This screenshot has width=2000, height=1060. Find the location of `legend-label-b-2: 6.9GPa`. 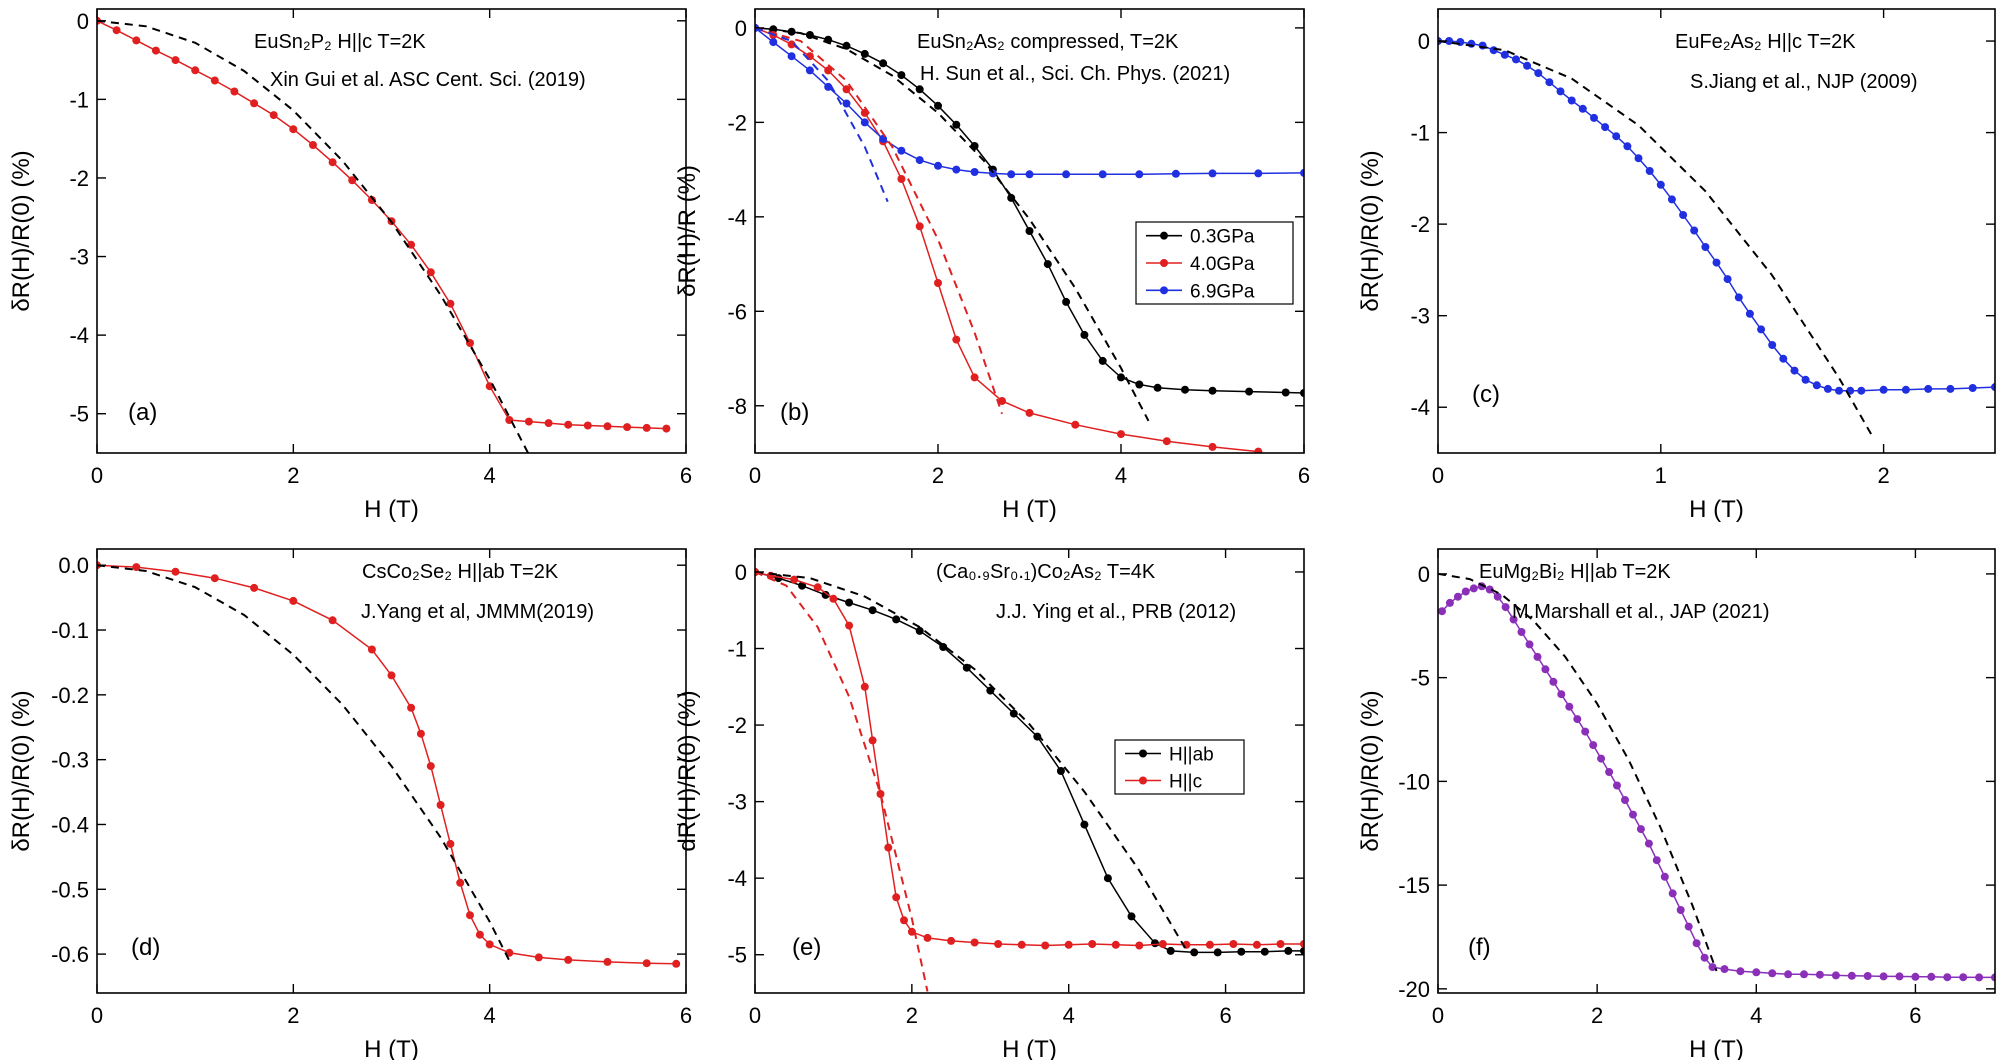

legend-label-b-2: 6.9GPa is located at coordinates (1222, 291).